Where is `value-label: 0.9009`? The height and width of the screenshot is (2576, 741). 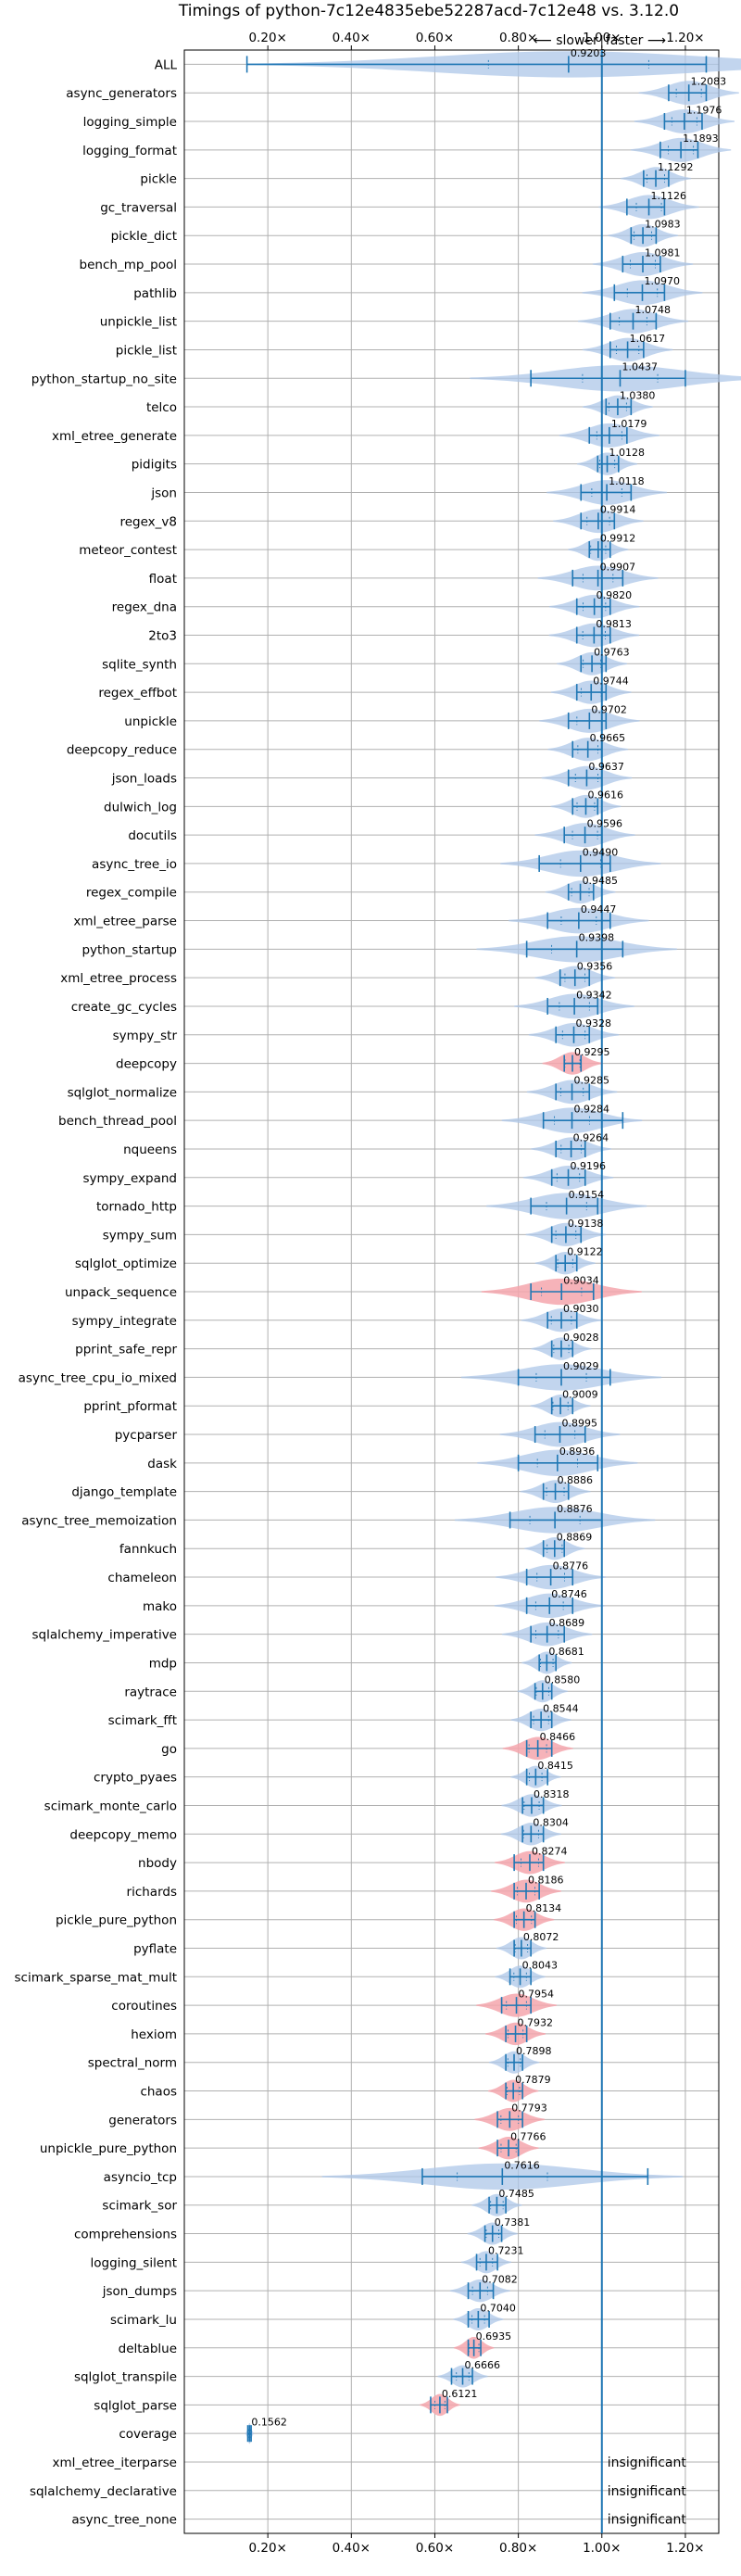
value-label: 0.9009 is located at coordinates (580, 1395).